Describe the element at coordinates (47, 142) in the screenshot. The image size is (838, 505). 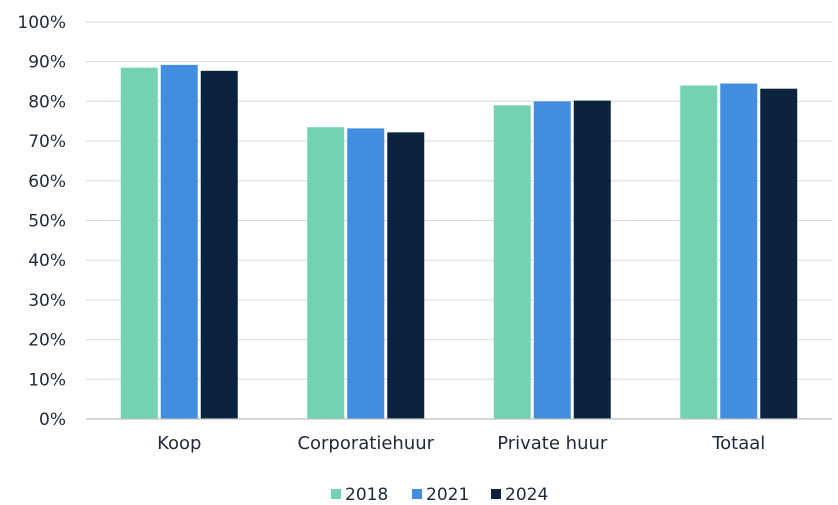
I see `y-tick-label: 70%` at that location.